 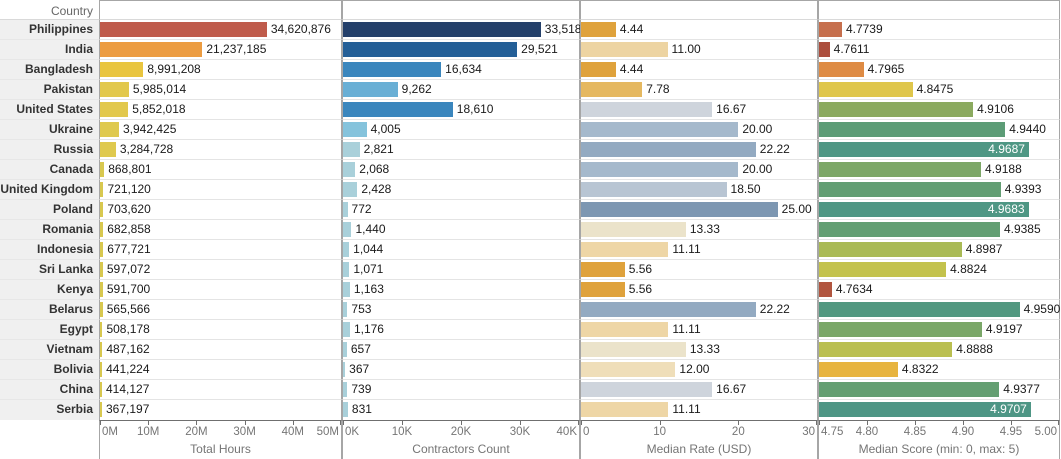 What do you see at coordinates (49, 350) in the screenshot?
I see `row-label-vietnam: Vietnam` at bounding box center [49, 350].